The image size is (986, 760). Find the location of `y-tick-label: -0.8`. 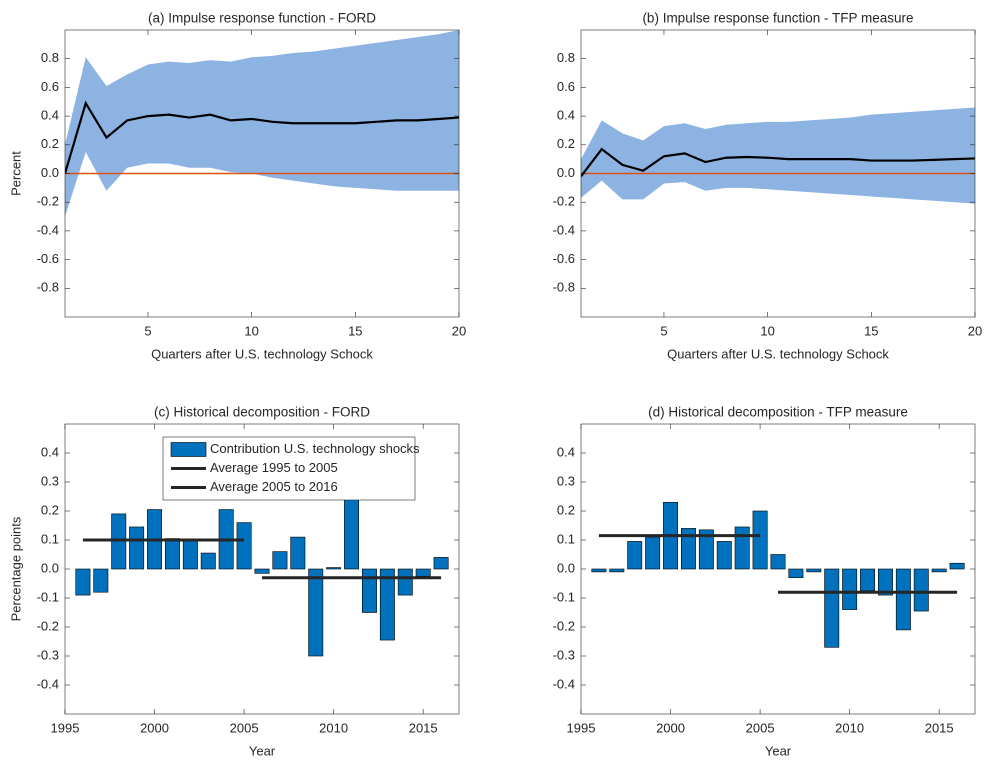

y-tick-label: -0.8 is located at coordinates (564, 287).